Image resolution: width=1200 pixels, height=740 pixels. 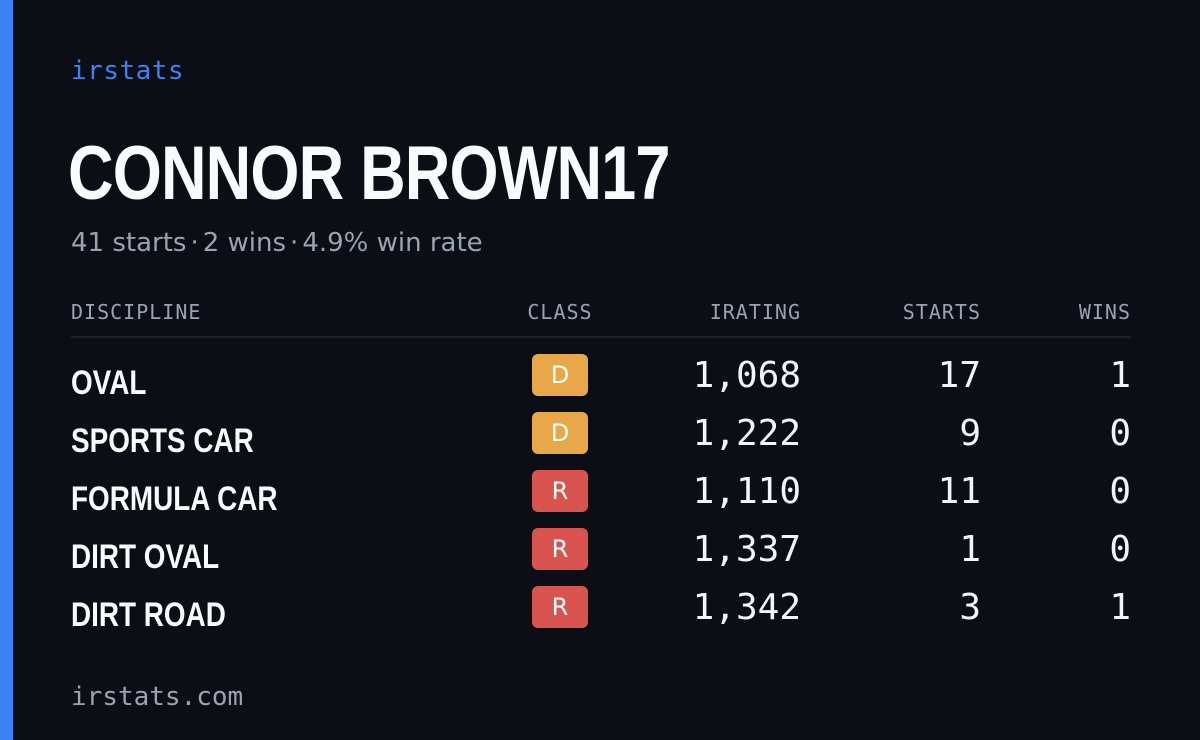 I want to click on discipline-name: DIRT ROAD, so click(x=148, y=615).